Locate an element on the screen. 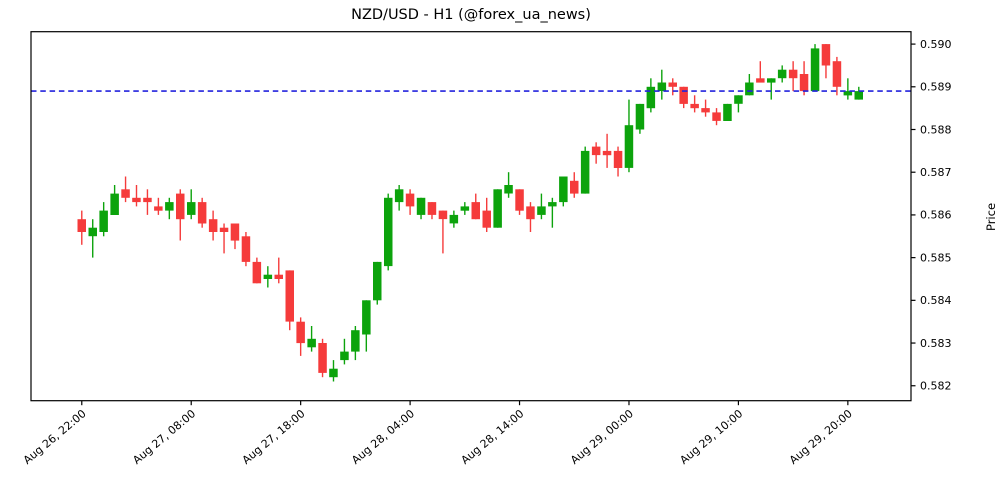 The width and height of the screenshot is (1000, 500). svg-text: 0.589 is located at coordinates (936, 87).